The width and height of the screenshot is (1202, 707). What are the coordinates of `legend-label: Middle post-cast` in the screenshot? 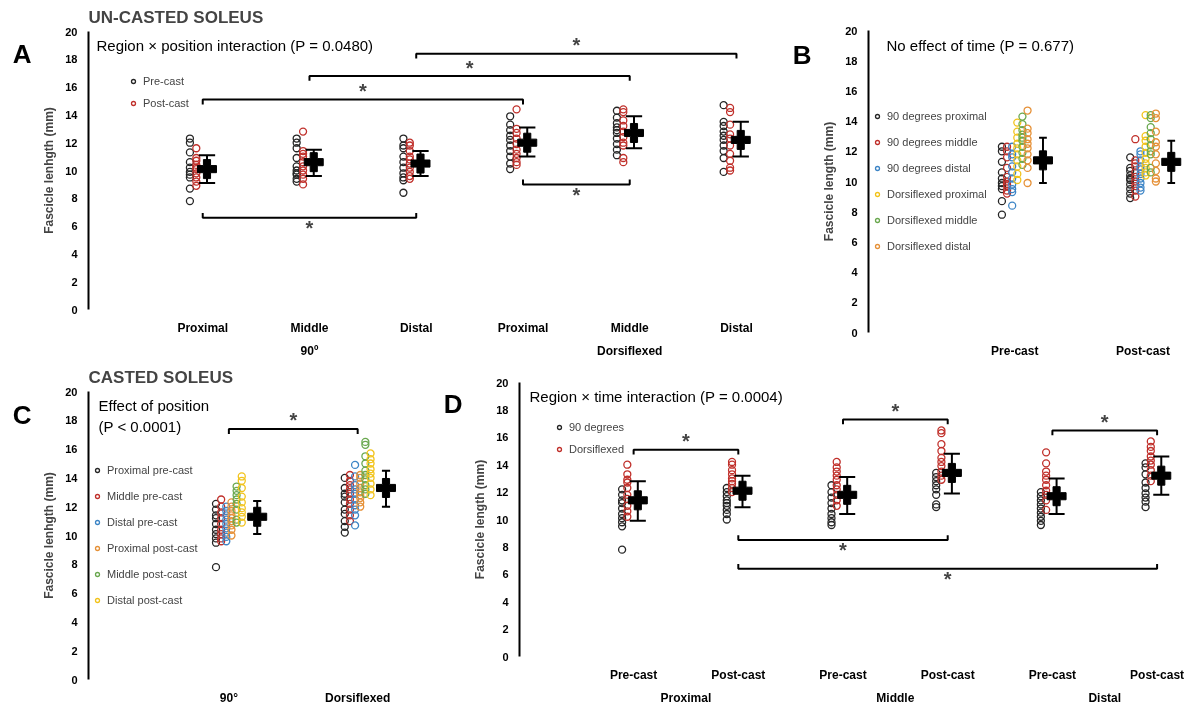 It's located at (147, 574).